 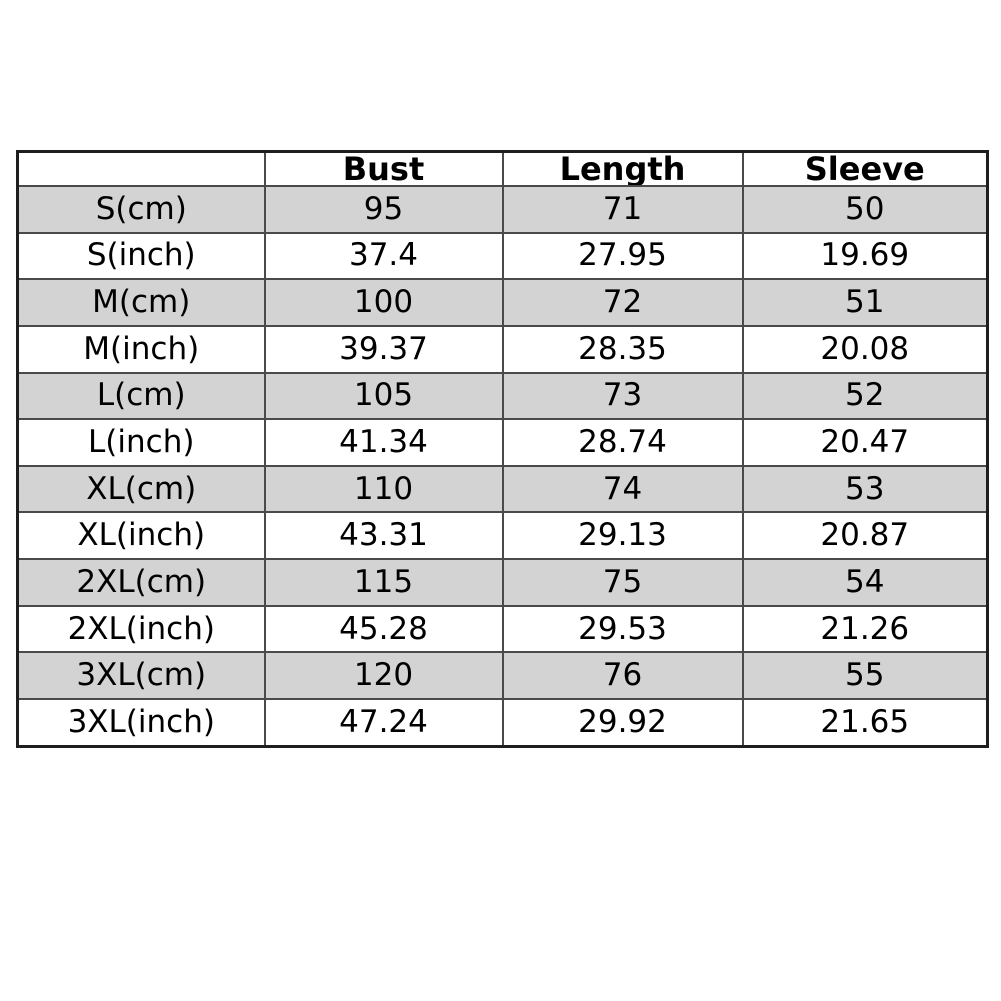 I want to click on table-cell: 21.65, so click(x=865, y=723).